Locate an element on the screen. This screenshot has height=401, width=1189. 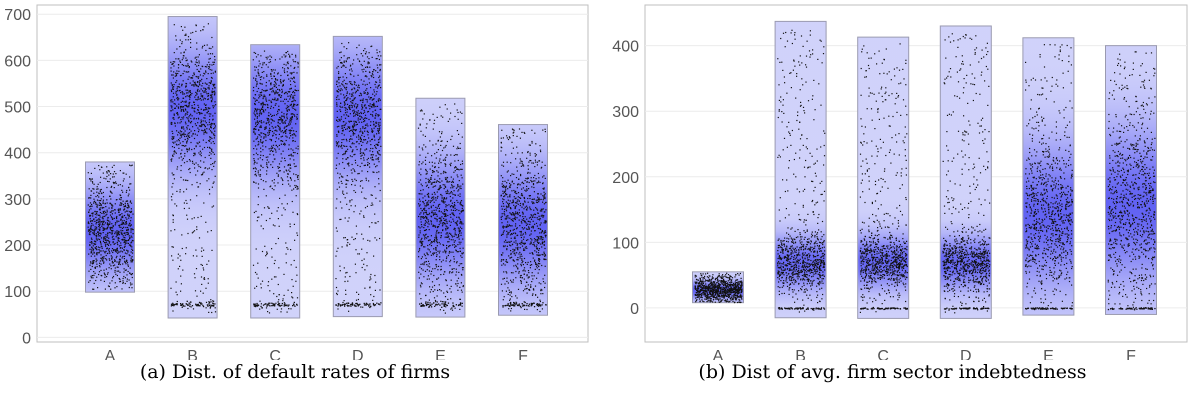
y-tick-label: 100 is located at coordinates (17, 292).